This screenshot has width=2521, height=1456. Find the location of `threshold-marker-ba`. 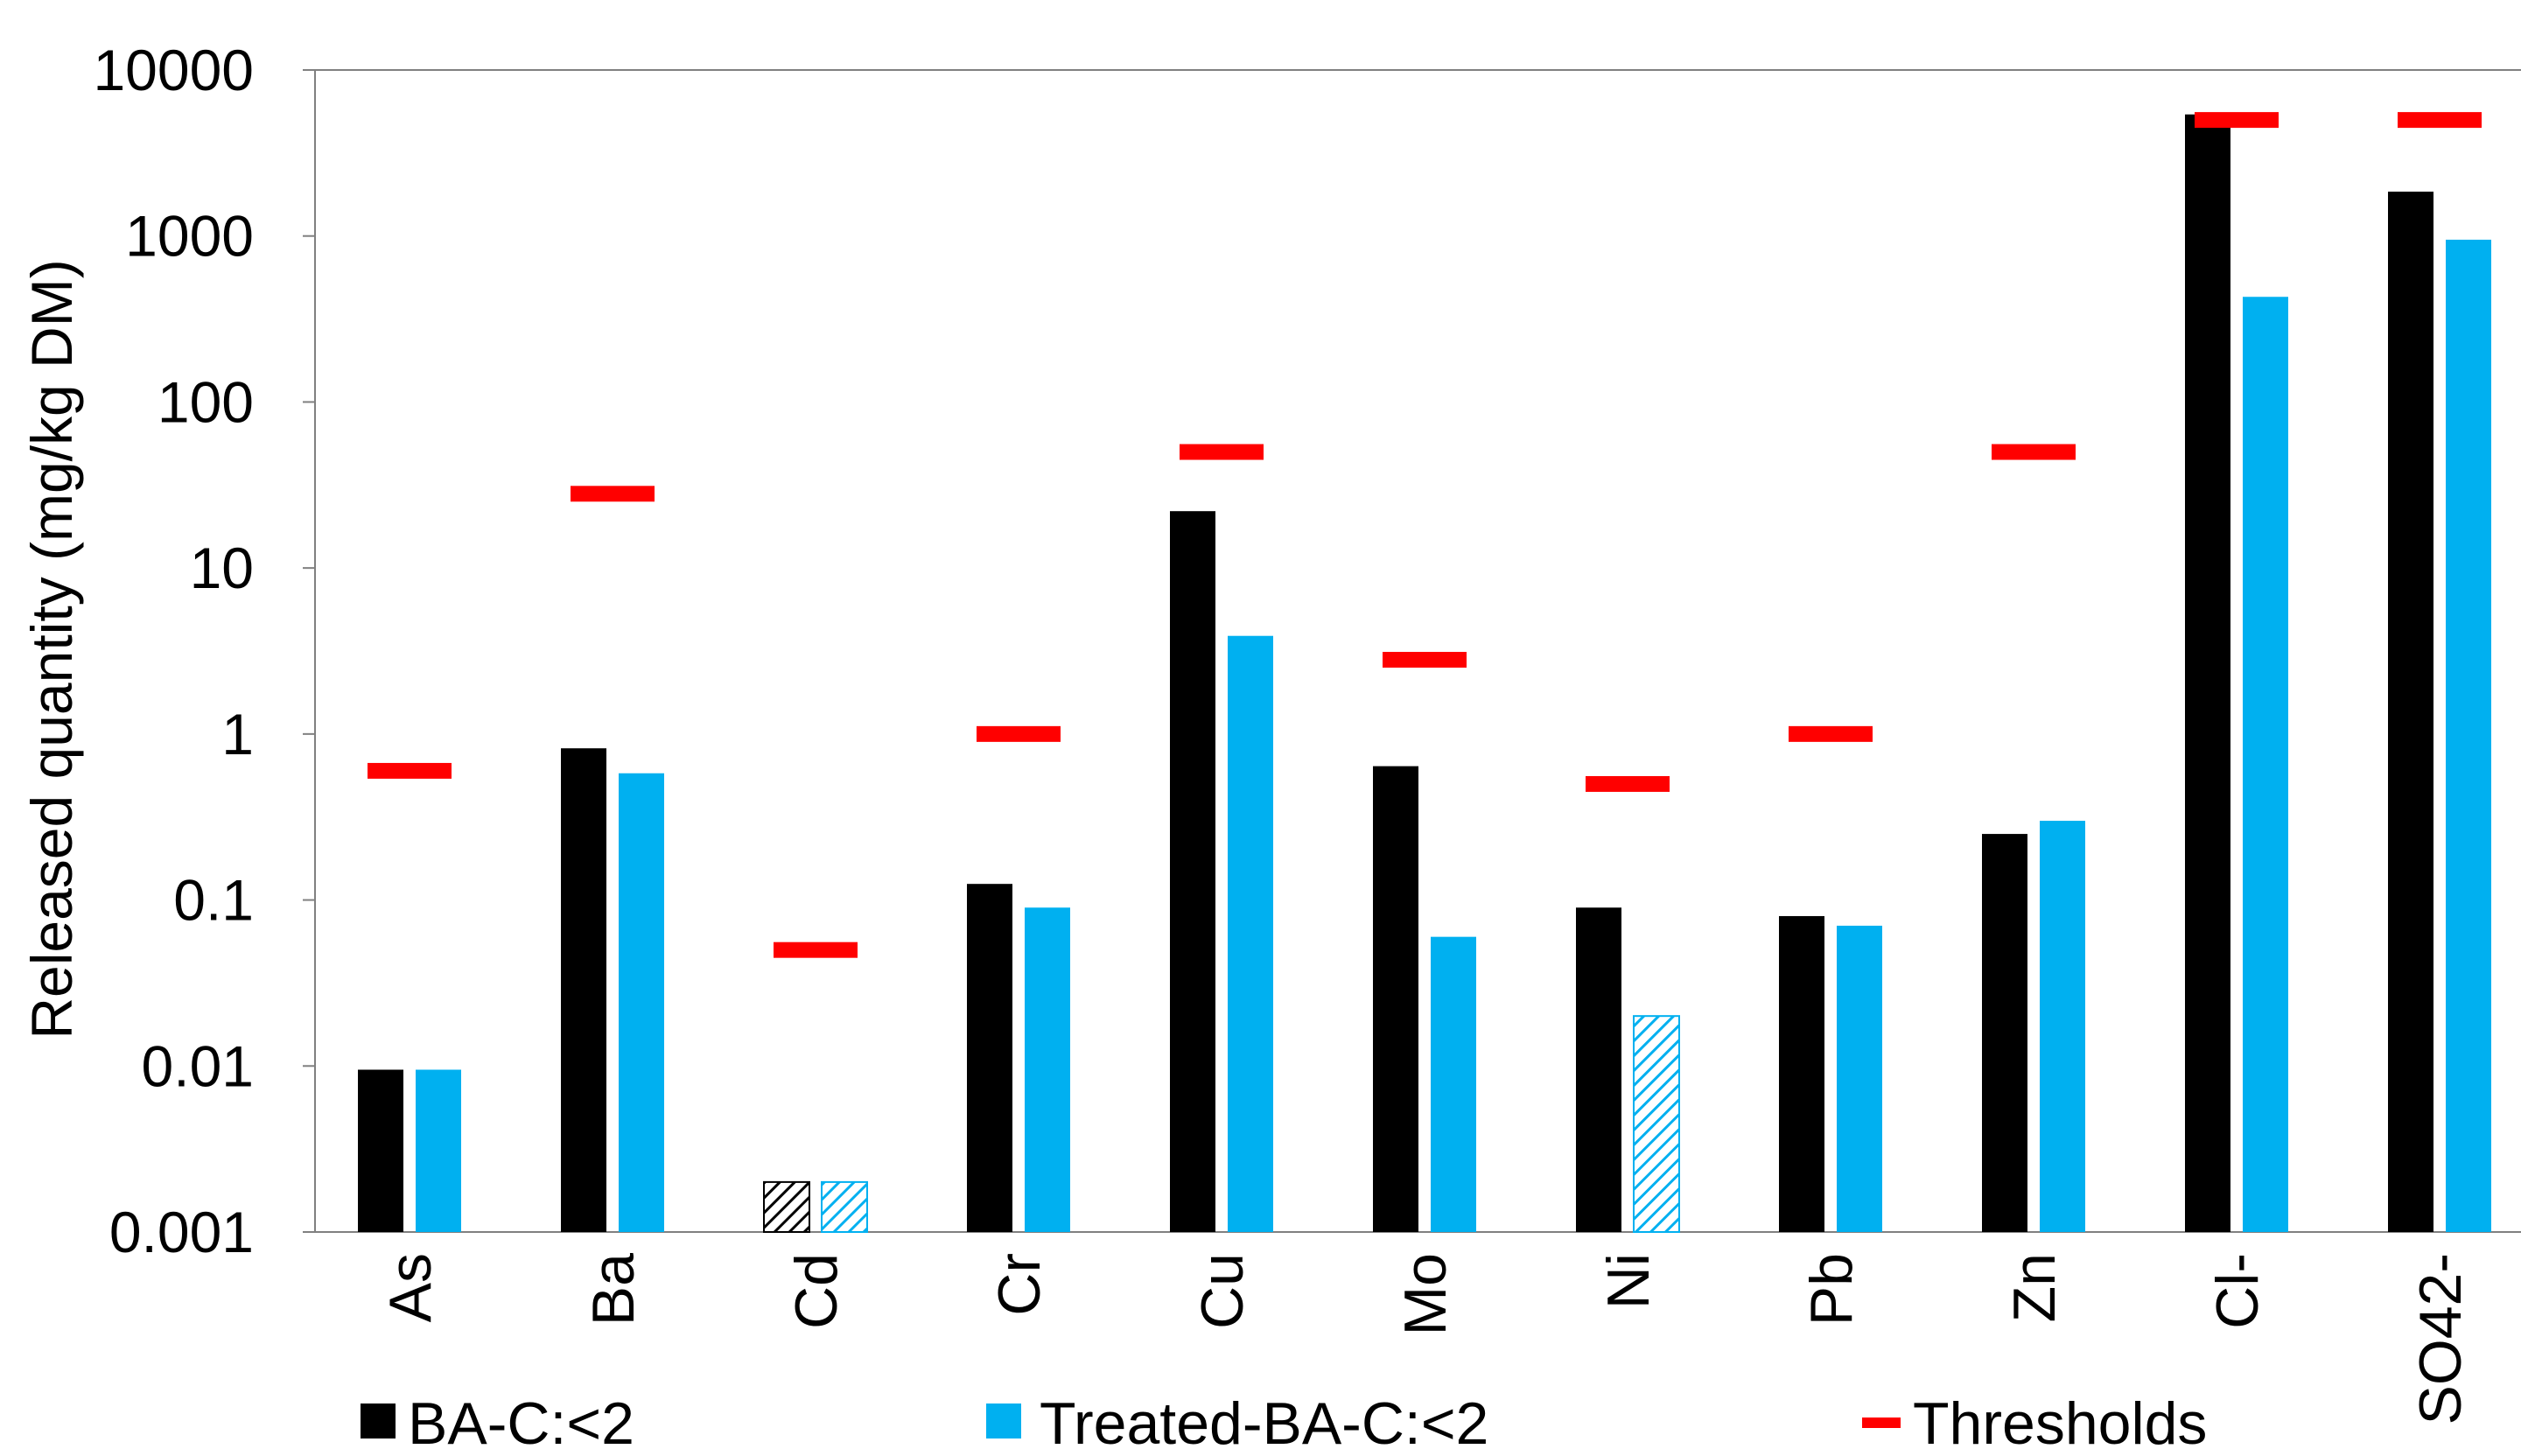

threshold-marker-ba is located at coordinates (613, 494).